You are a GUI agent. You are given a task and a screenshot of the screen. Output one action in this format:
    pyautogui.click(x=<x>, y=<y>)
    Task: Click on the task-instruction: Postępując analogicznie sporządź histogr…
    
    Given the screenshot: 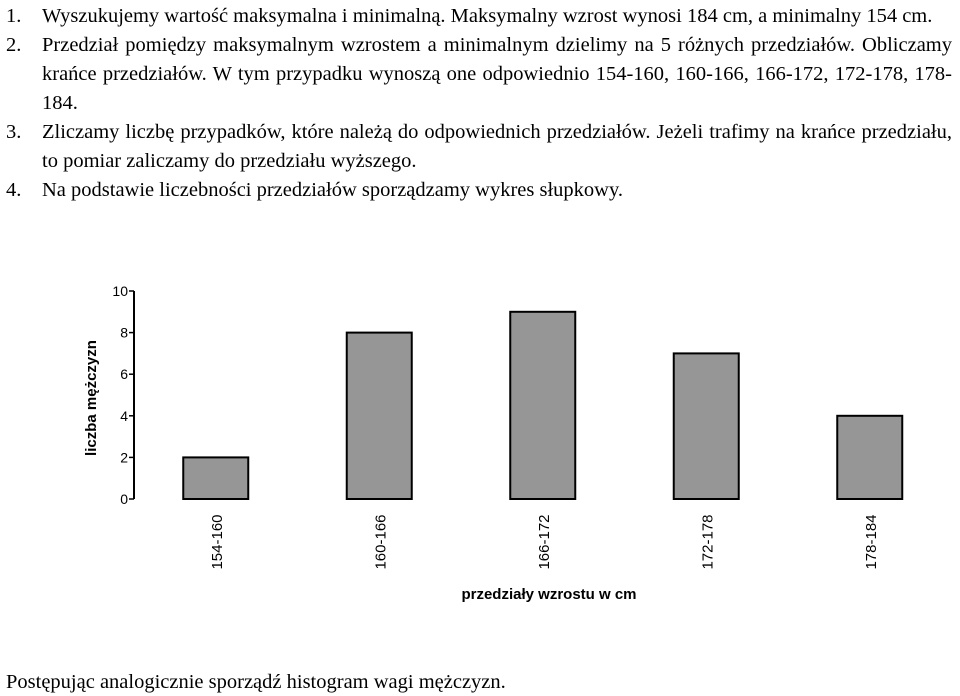 What is the action you would take?
    pyautogui.click(x=256, y=682)
    